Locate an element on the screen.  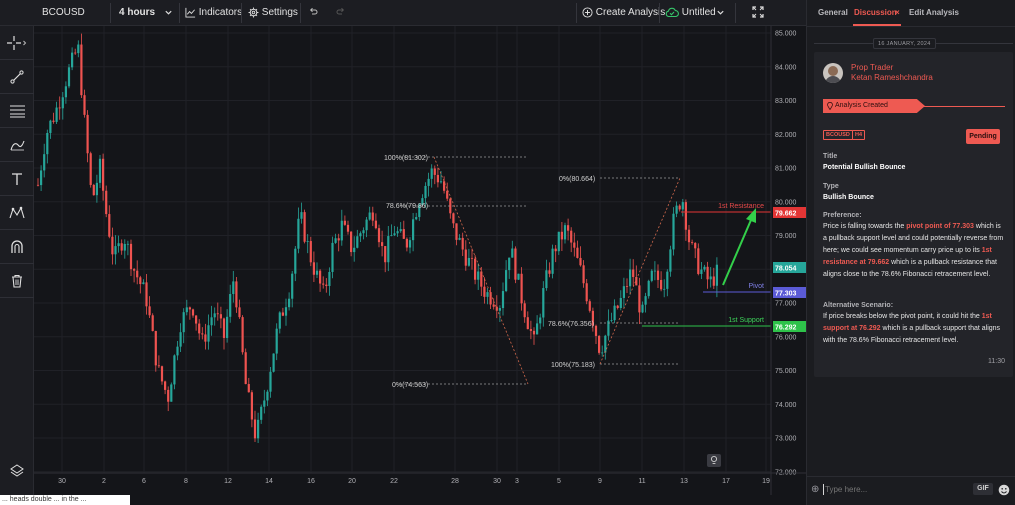
price-tick-label: 82.000 is located at coordinates (786, 135).